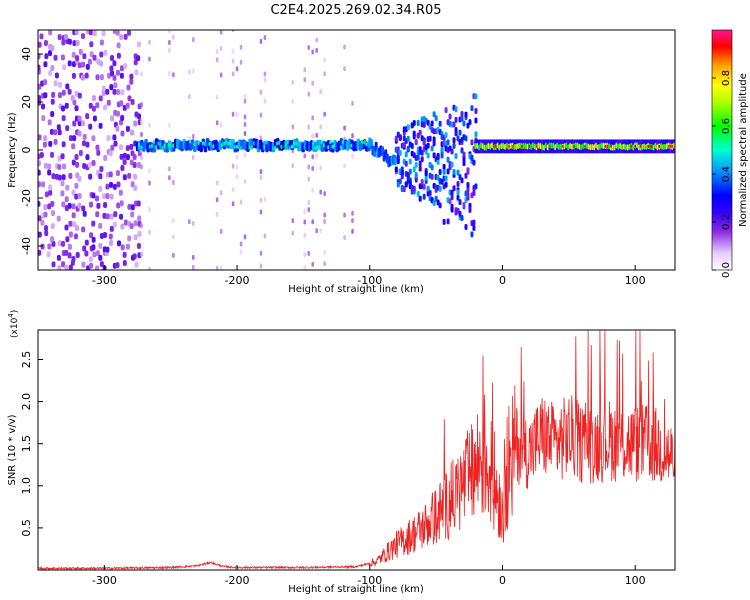 The image size is (750, 600). Describe the element at coordinates (12, 150) in the screenshot. I see `spectrogram-y-label: Frequency (Hz)` at that location.